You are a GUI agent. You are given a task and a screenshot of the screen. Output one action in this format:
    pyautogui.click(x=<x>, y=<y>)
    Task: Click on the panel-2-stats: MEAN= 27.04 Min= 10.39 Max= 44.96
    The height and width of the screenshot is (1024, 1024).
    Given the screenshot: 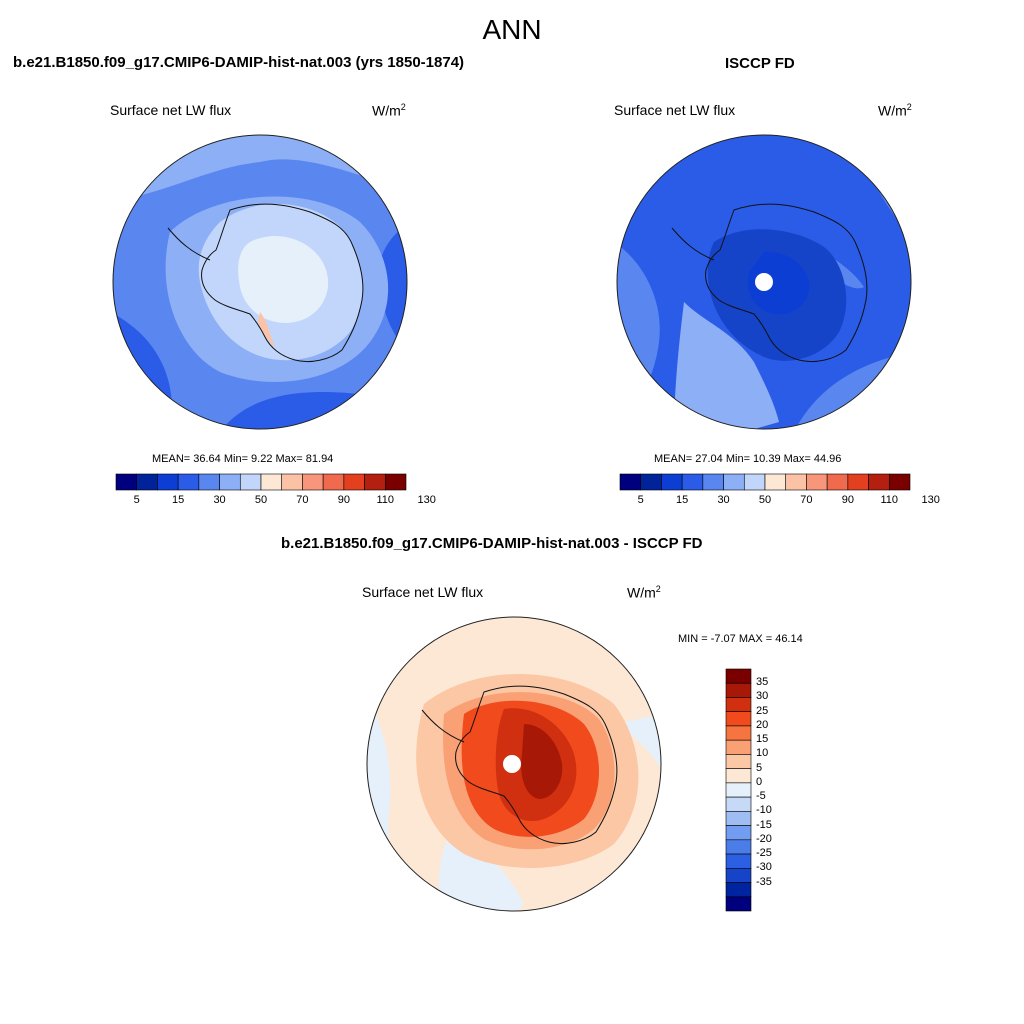 What is the action you would take?
    pyautogui.click(x=748, y=459)
    